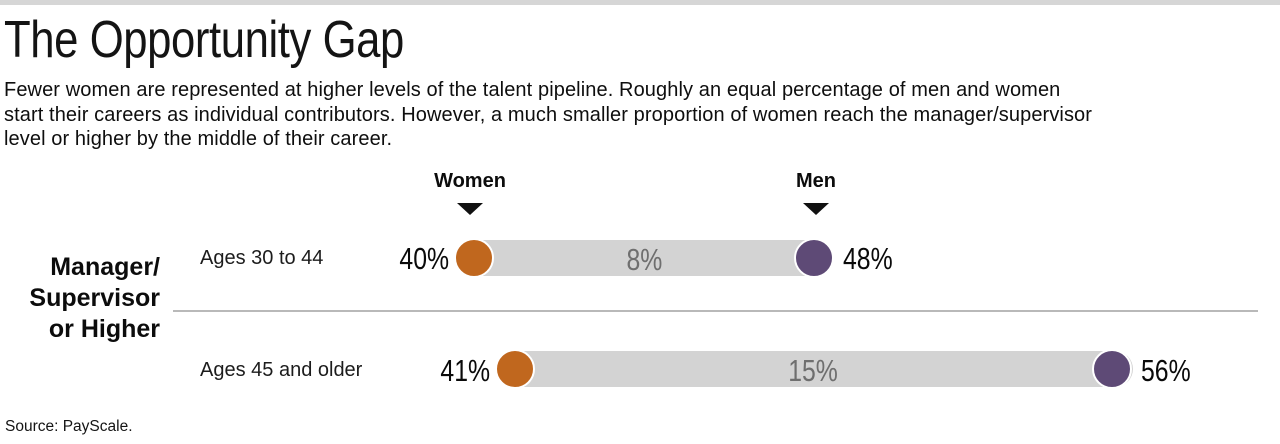 The image size is (1280, 444). I want to click on women-value-label: 41%, so click(465, 370).